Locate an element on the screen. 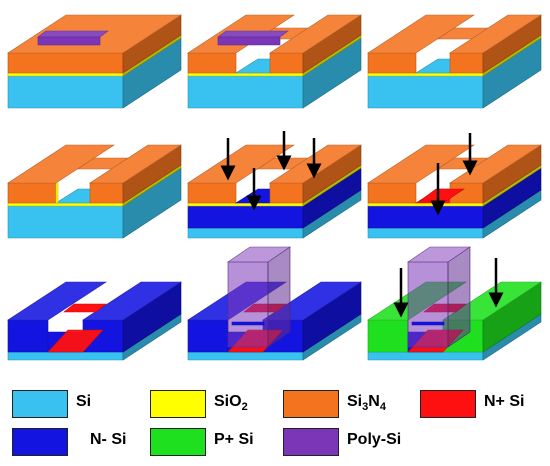 The image size is (550, 466). trench-oxide-wall is located at coordinates (57, 193).